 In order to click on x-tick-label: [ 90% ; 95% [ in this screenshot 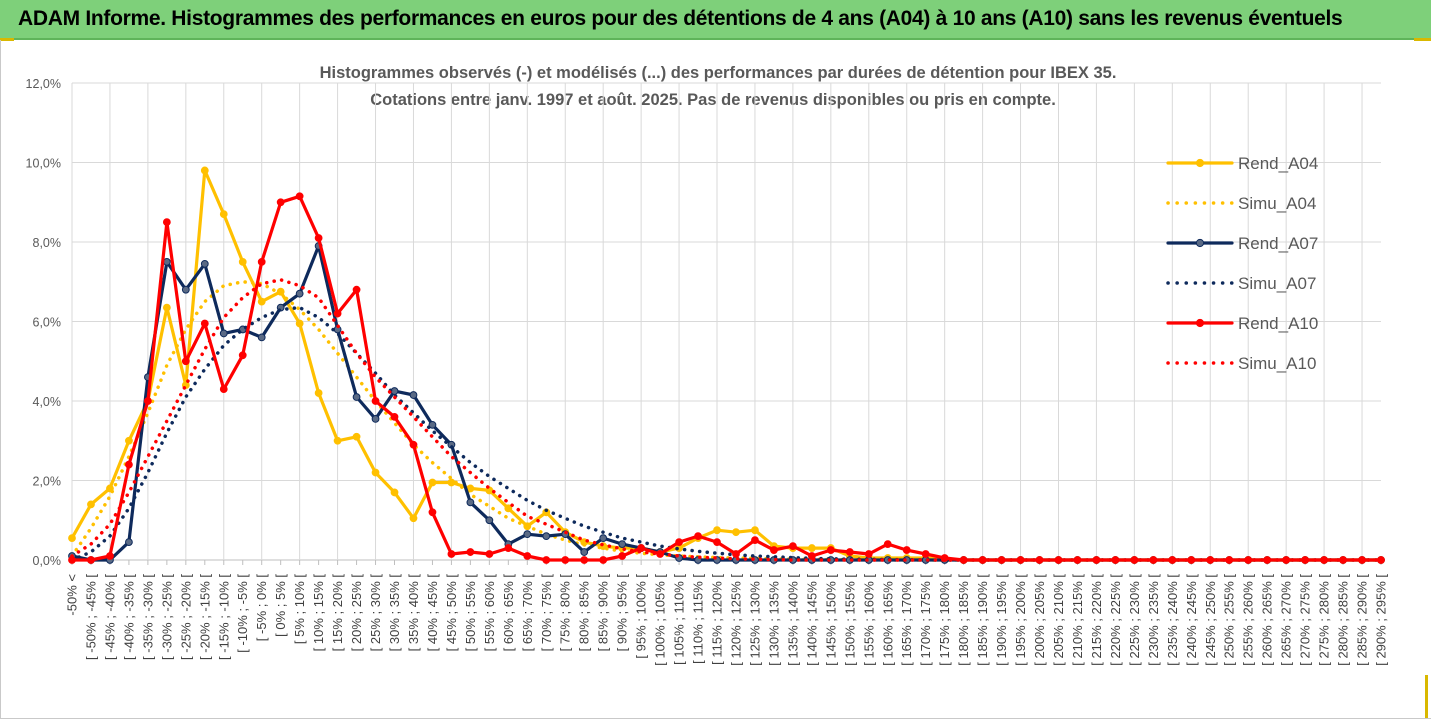, I will do `click(622, 613)`.